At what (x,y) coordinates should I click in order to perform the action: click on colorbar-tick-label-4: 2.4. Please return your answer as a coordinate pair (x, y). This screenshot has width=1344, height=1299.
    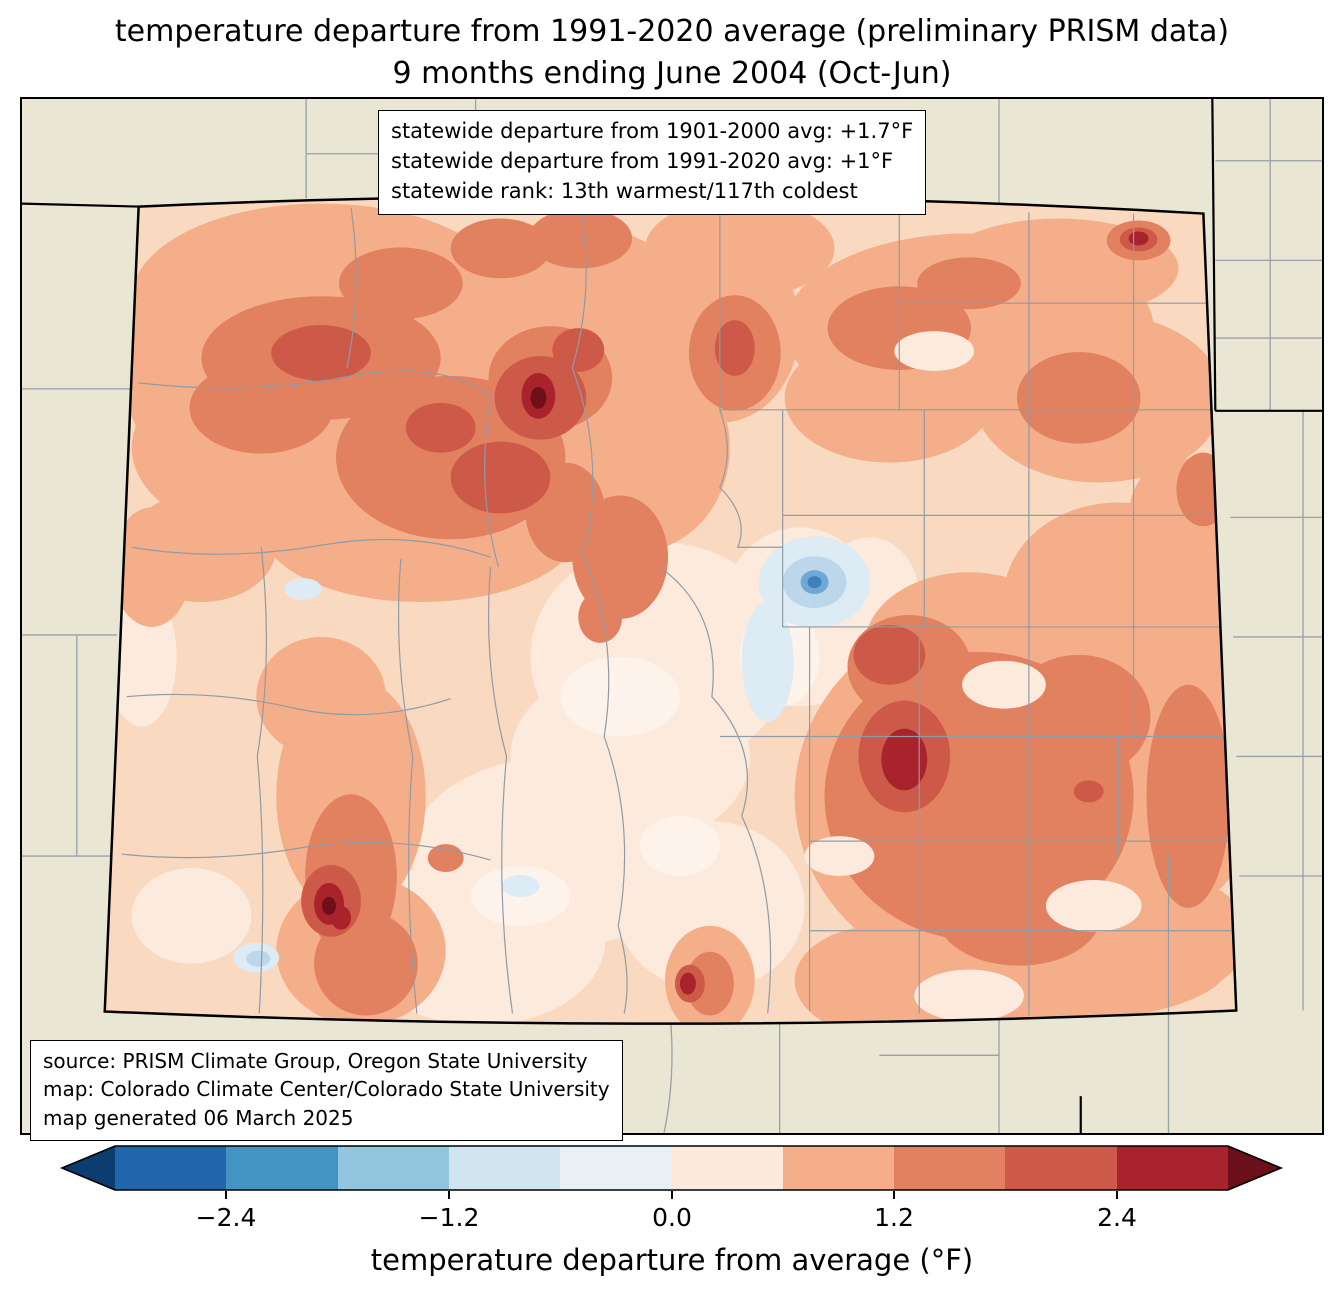
    Looking at the image, I should click on (1117, 1217).